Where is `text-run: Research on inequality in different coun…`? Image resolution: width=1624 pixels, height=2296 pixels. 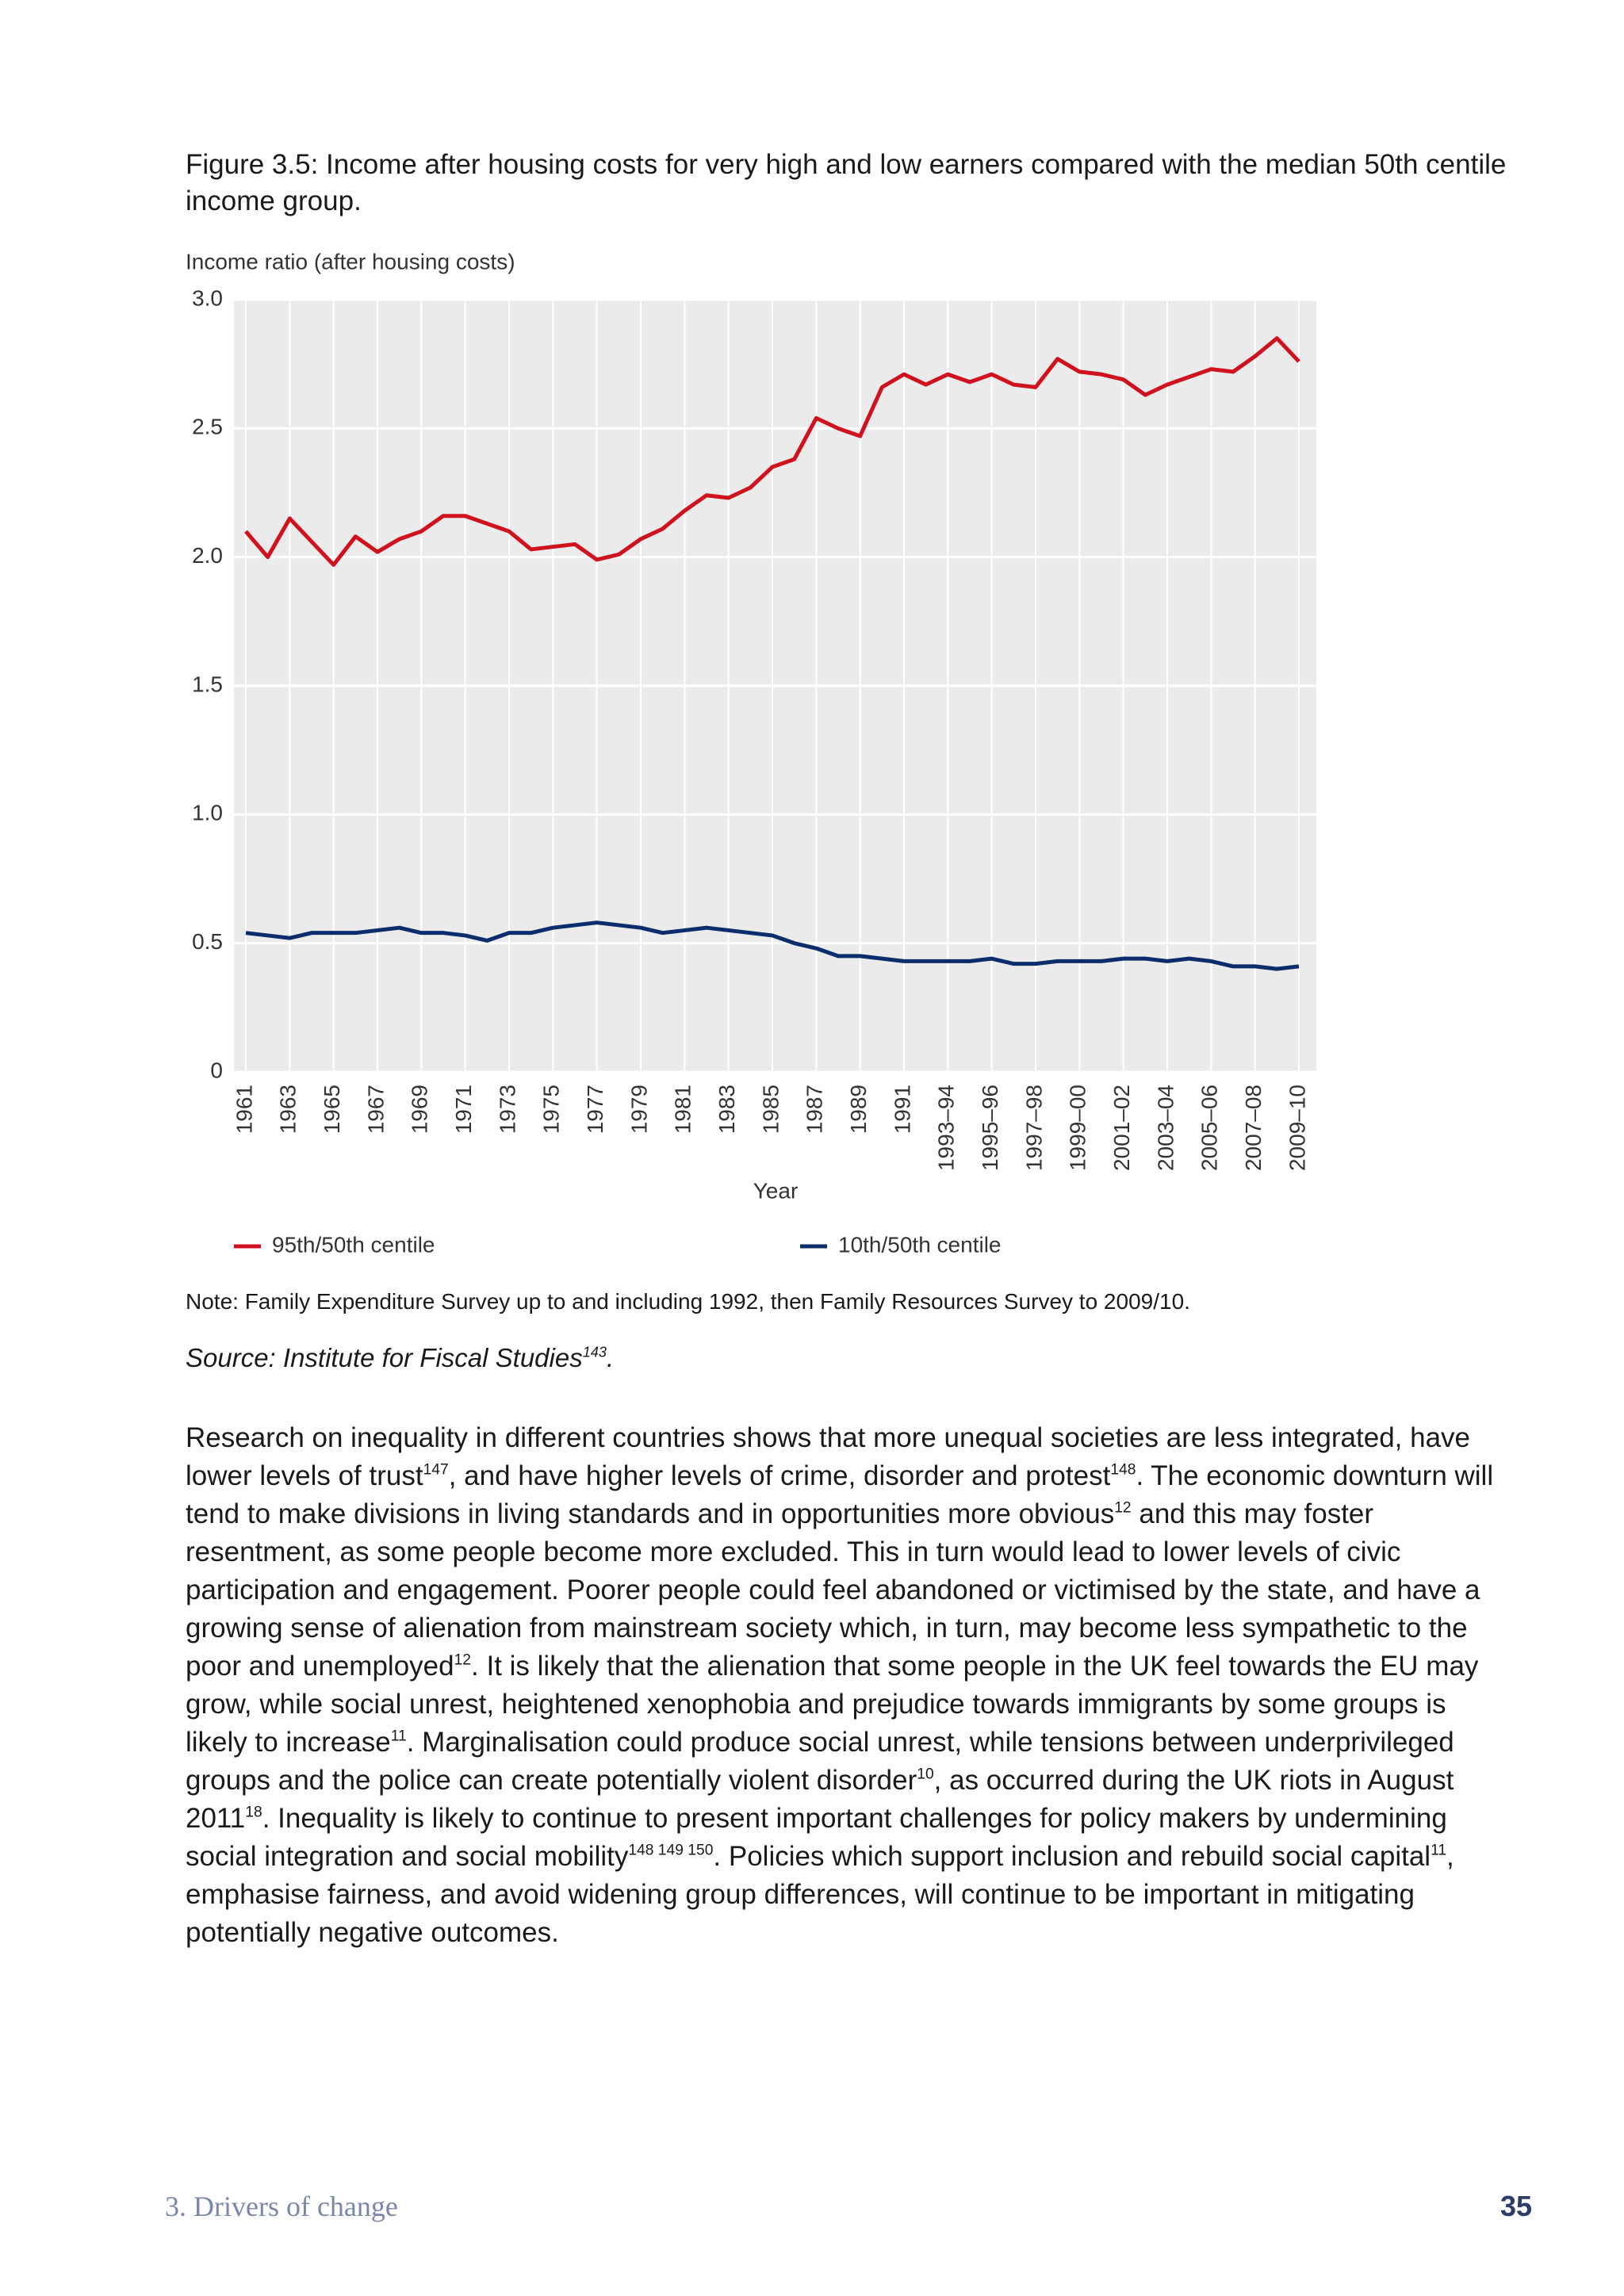 text-run: Research on inequality in different coun… is located at coordinates (828, 1457).